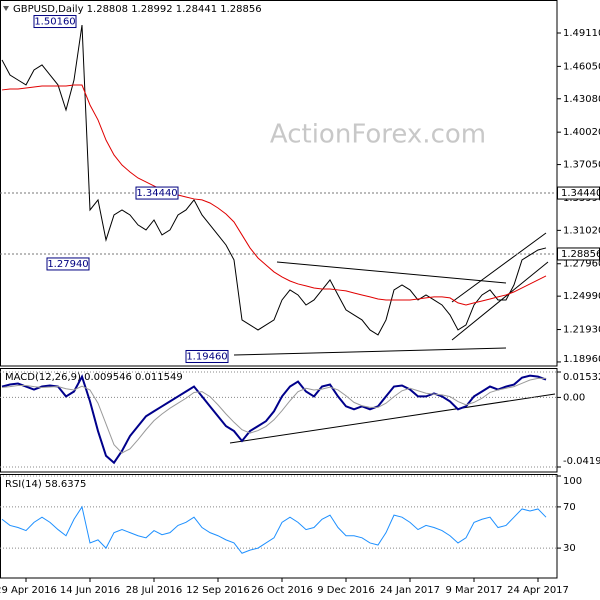 This screenshot has width=600, height=600. What do you see at coordinates (282, 590) in the screenshot?
I see `x-tick-label: 26 Oct 2016` at bounding box center [282, 590].